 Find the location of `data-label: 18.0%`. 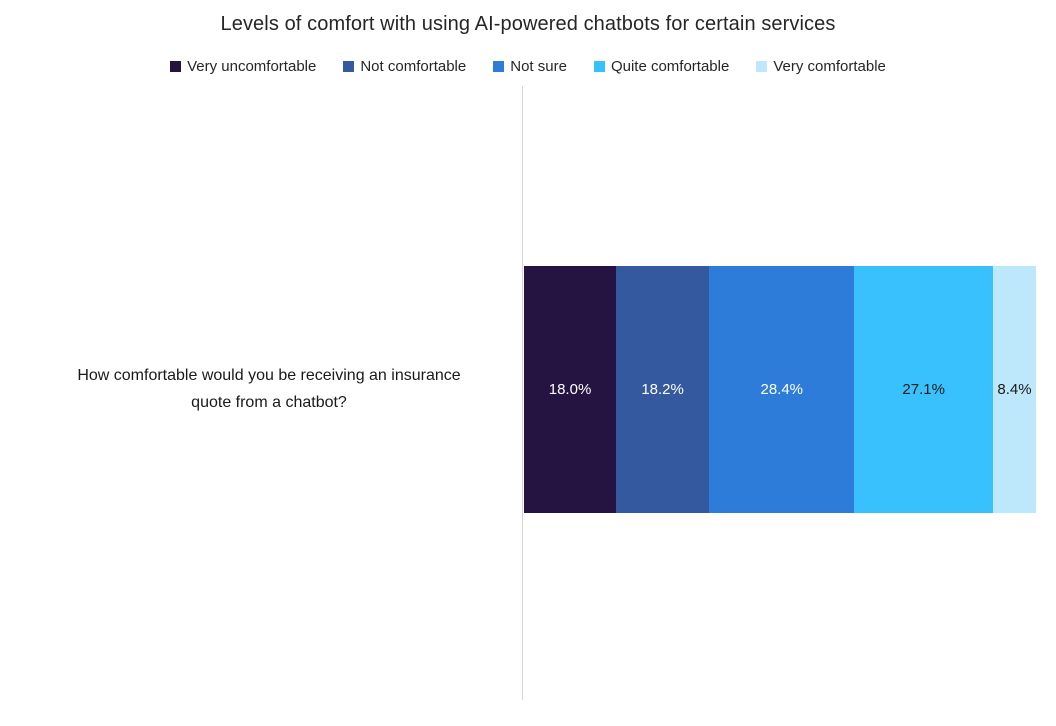

data-label: 18.0% is located at coordinates (570, 389).